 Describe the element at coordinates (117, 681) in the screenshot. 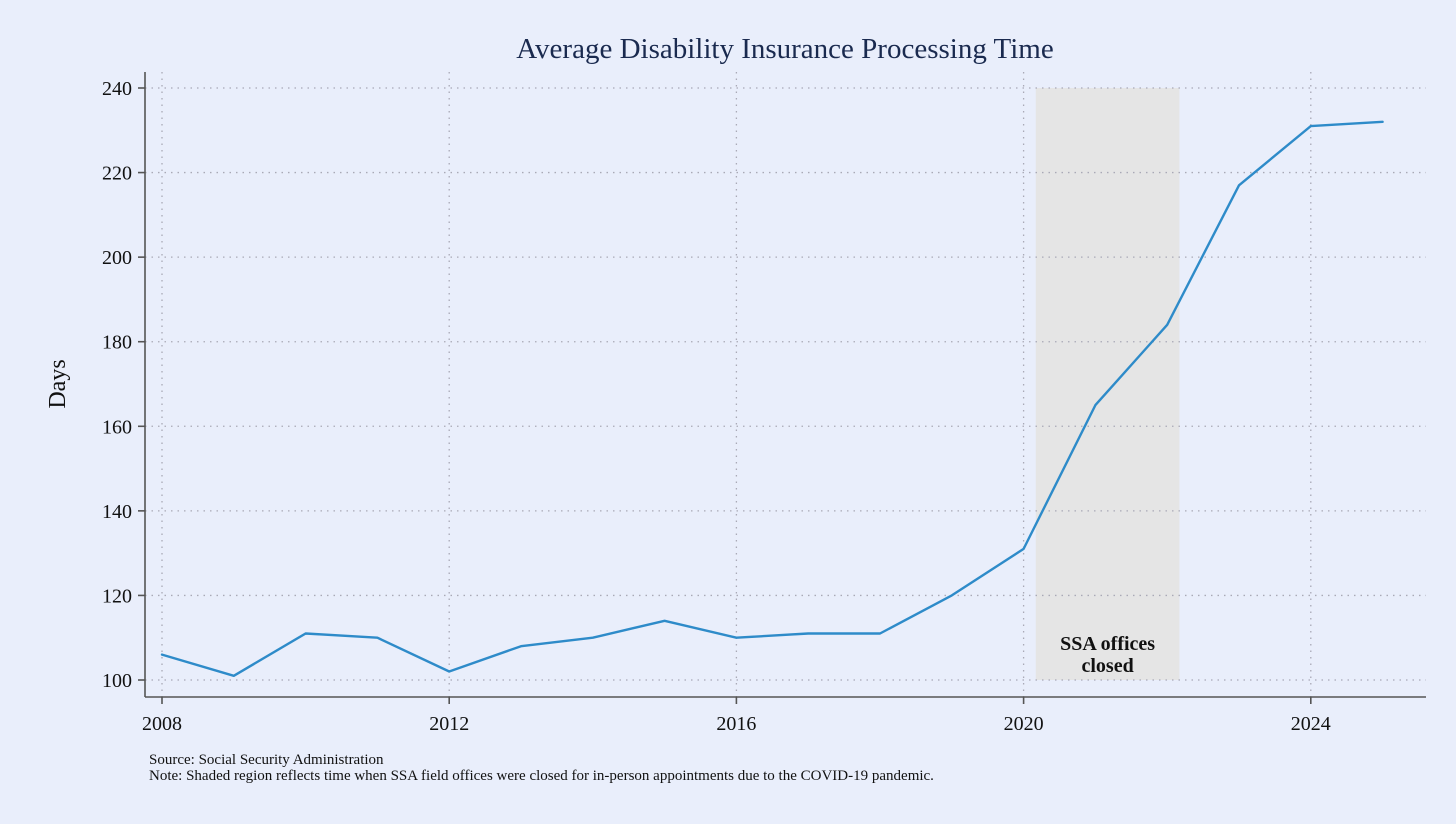

I see `y-tick-label: 100` at that location.